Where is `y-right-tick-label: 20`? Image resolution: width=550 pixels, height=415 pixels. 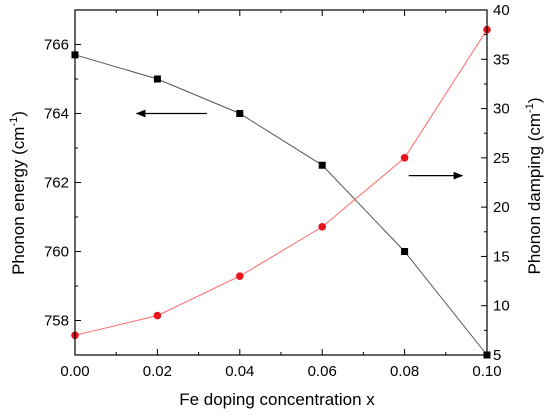
y-right-tick-label: 20 is located at coordinates (501, 207).